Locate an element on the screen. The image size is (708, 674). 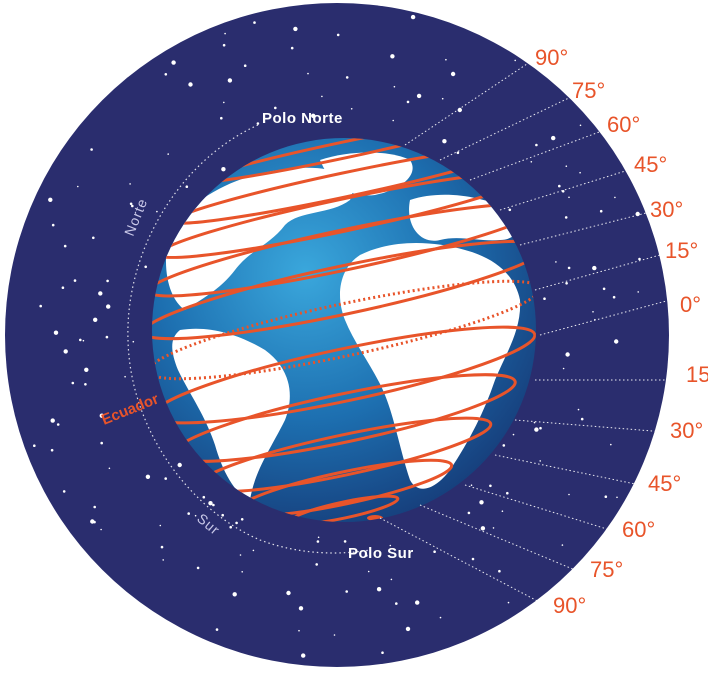
latitude-degree-label: 15° is located at coordinates (697, 374).